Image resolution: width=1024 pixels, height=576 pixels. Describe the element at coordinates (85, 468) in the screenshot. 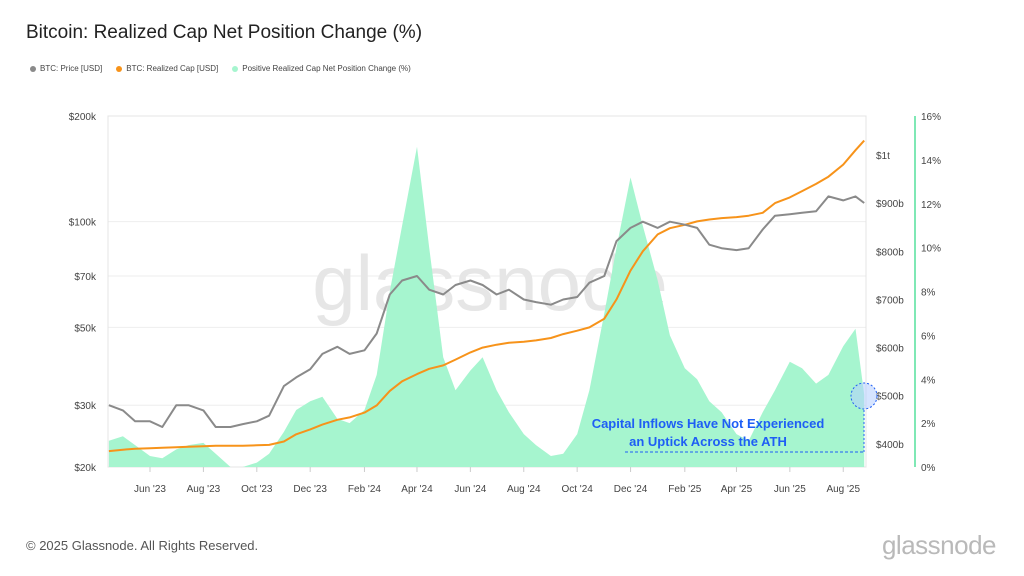

I see `y-left-tick-label: $20k` at that location.